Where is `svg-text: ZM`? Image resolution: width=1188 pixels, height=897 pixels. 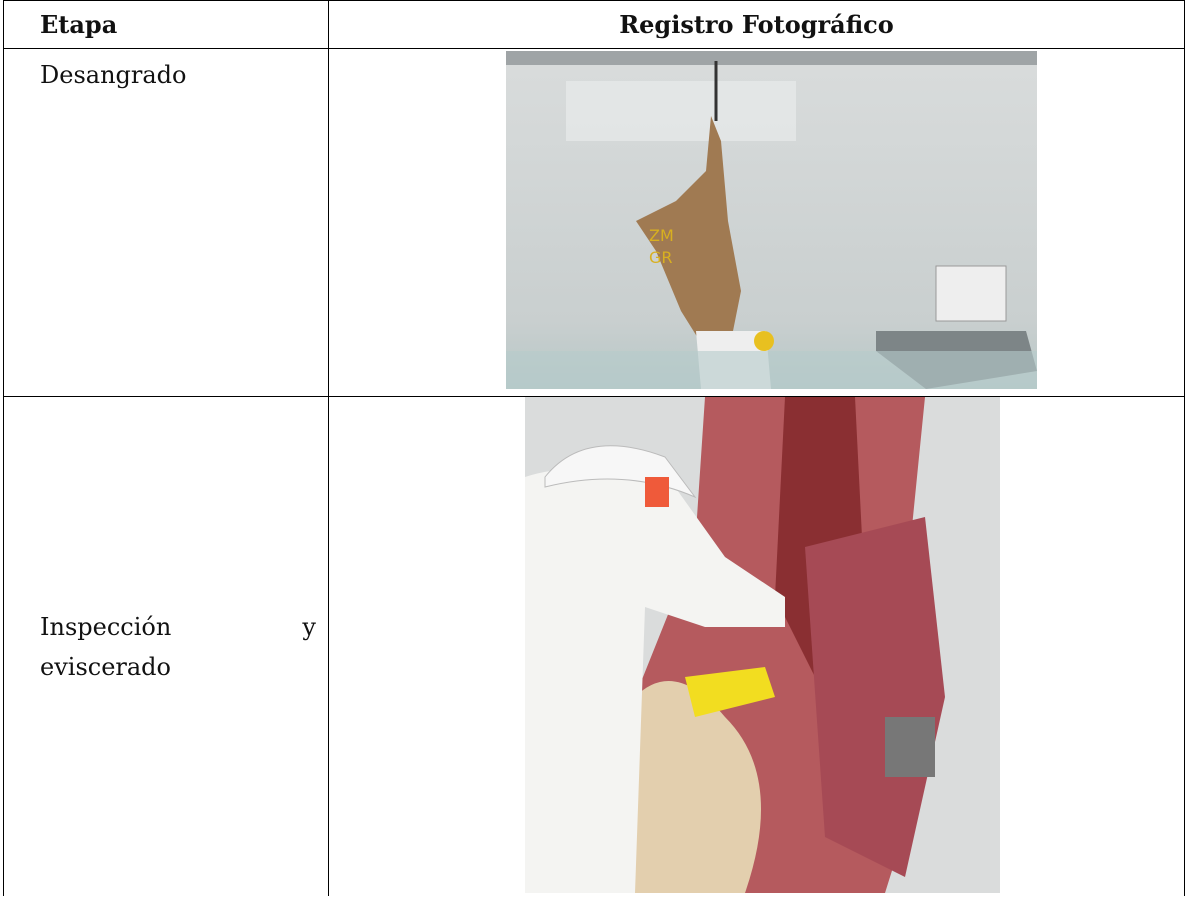 svg-text: ZM is located at coordinates (661, 235).